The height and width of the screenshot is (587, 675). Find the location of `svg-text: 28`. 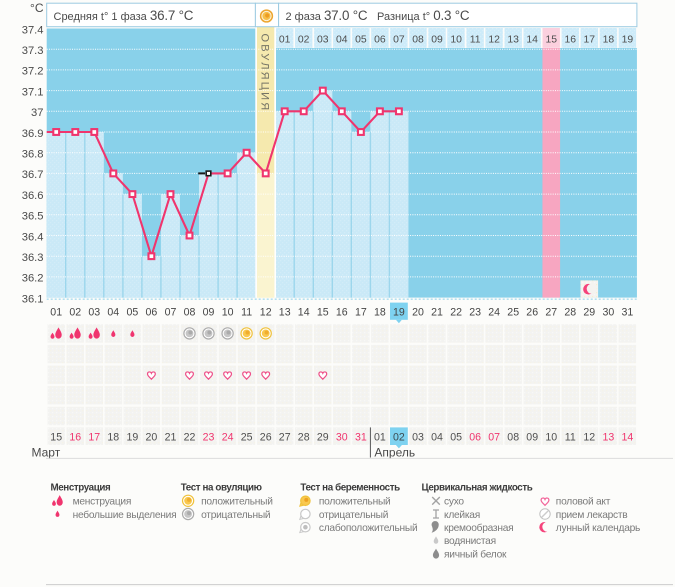

svg-text: 28 is located at coordinates (304, 438).